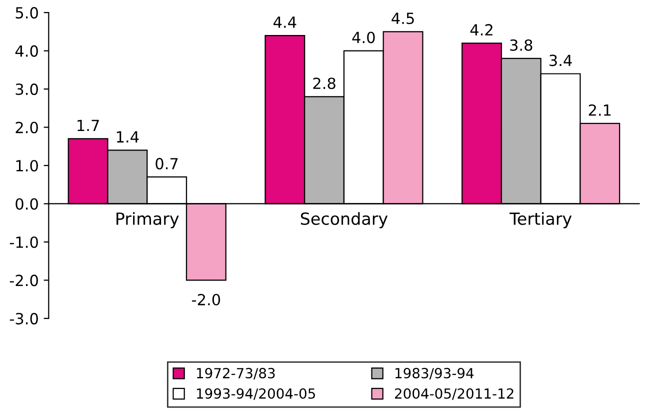  What do you see at coordinates (26, 51) in the screenshot?
I see `y-tick-label: 4.0` at bounding box center [26, 51].